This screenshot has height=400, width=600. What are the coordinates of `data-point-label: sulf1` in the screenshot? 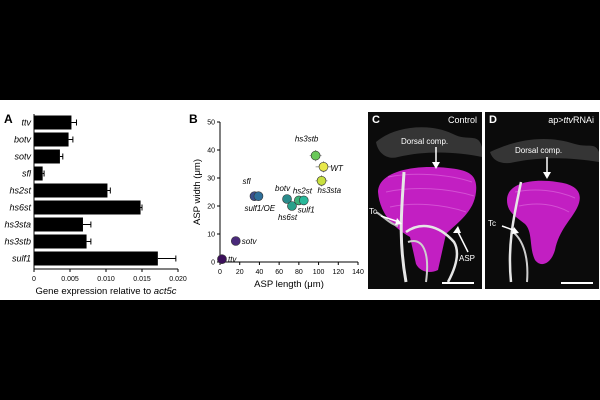 It's located at (306, 209).